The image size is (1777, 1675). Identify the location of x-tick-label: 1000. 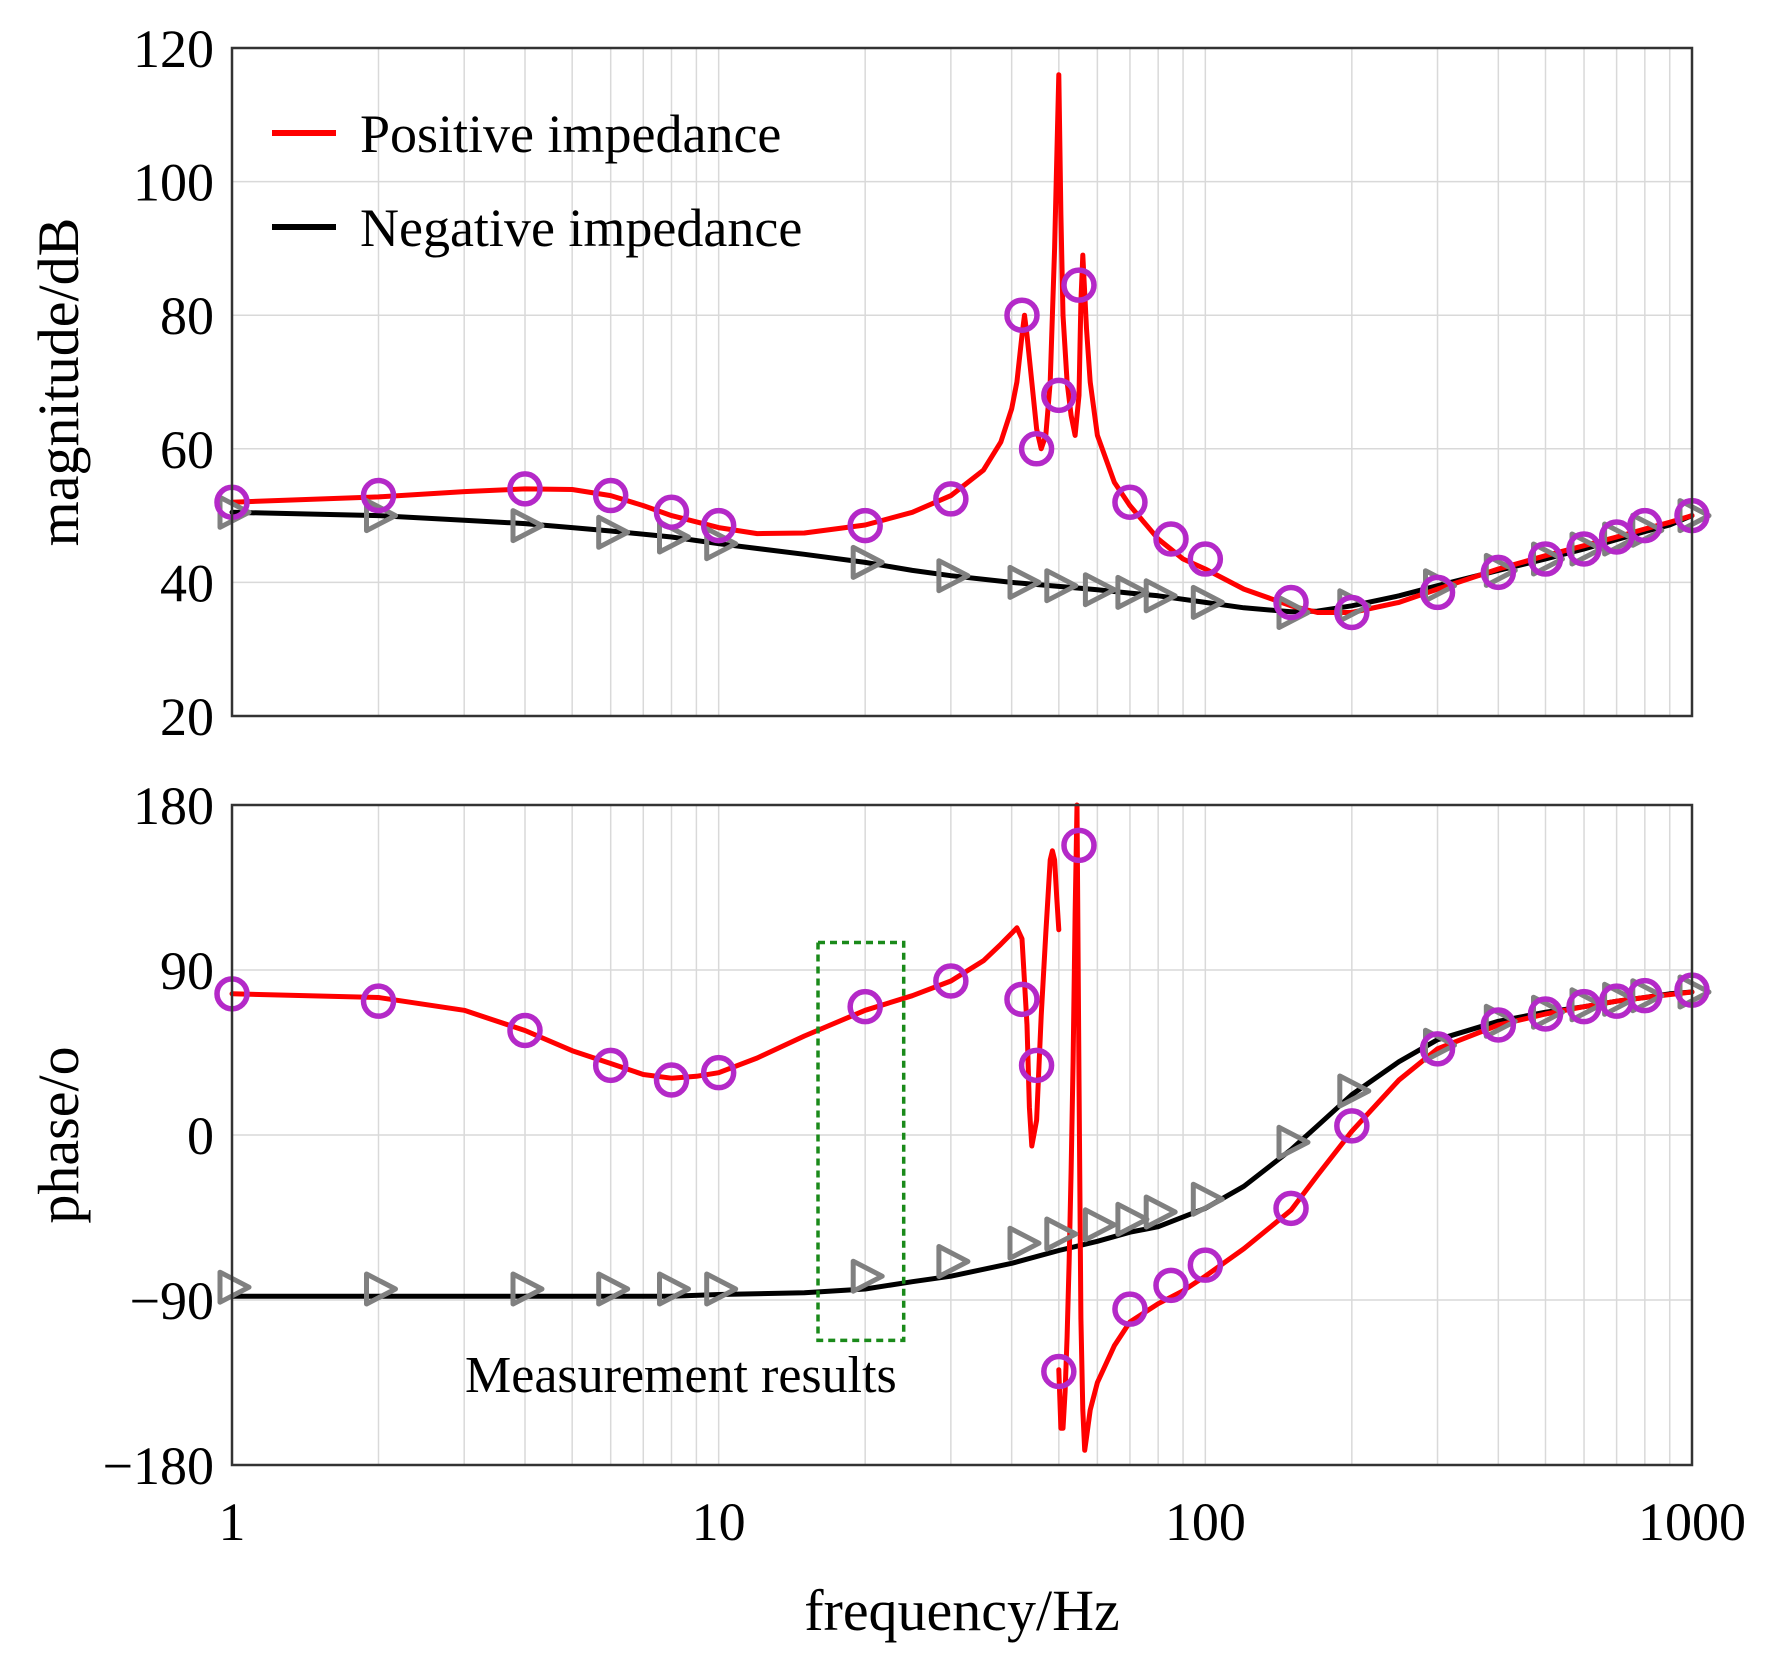
(1692, 1522).